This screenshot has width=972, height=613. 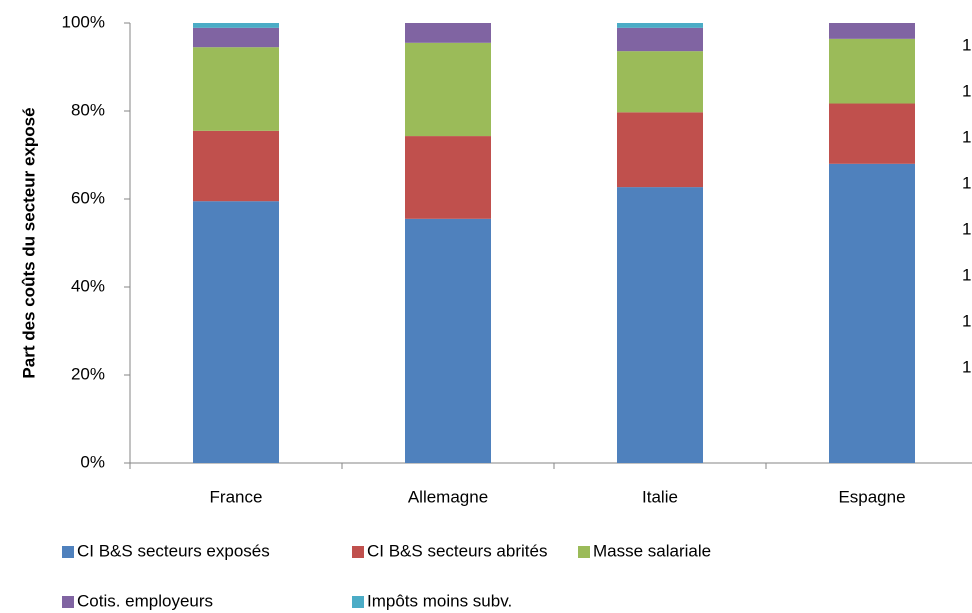 What do you see at coordinates (28, 242) in the screenshot?
I see `y-axis-label: Part des coûts du secteur exposé` at bounding box center [28, 242].